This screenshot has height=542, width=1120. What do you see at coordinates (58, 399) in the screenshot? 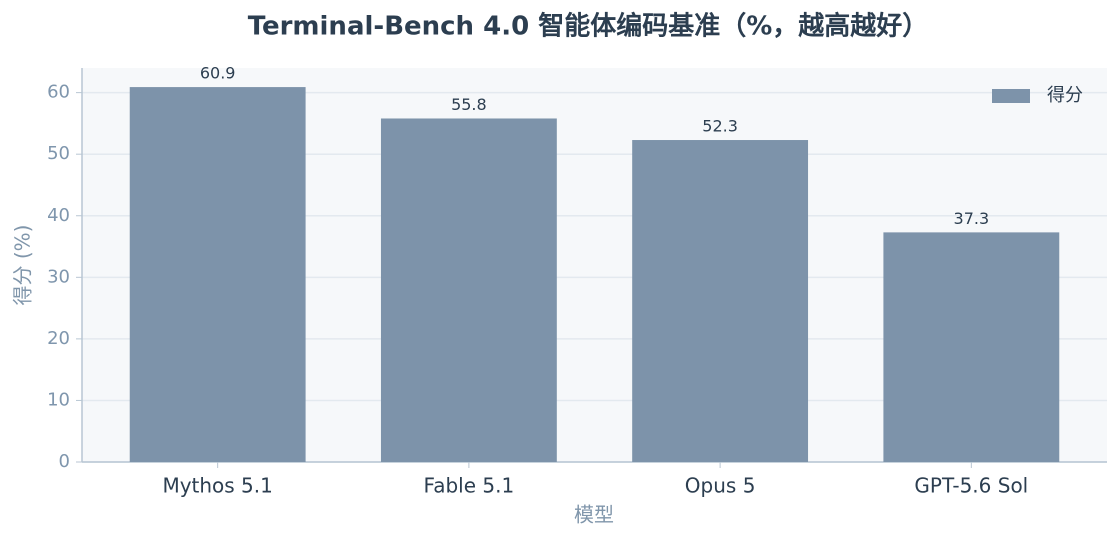
I see `y-tick-label: 10` at bounding box center [58, 399].